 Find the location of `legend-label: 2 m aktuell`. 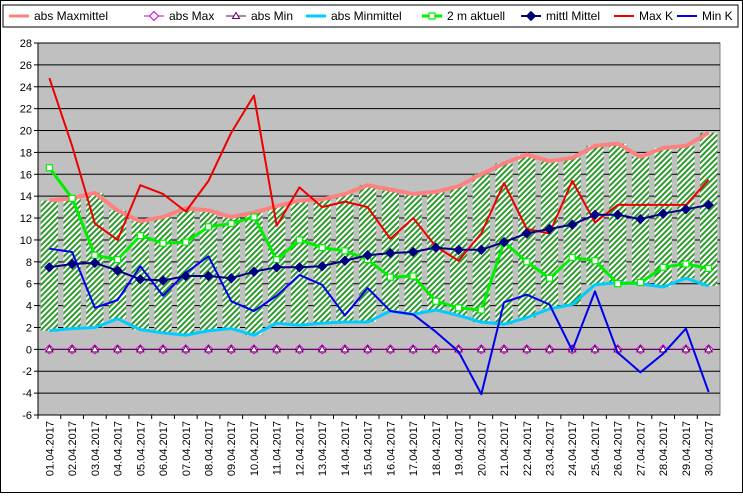

legend-label: 2 m aktuell is located at coordinates (476, 16).